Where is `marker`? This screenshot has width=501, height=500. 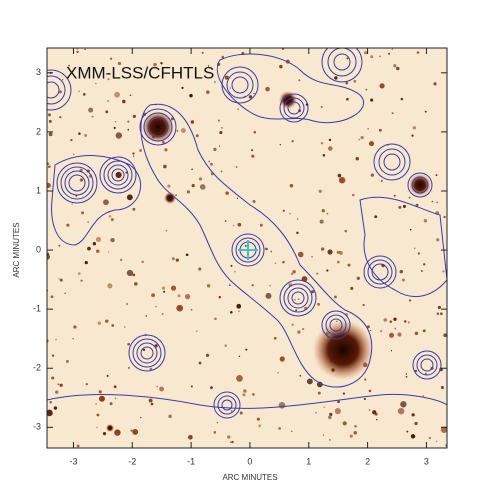 marker is located at coordinates (248, 250).